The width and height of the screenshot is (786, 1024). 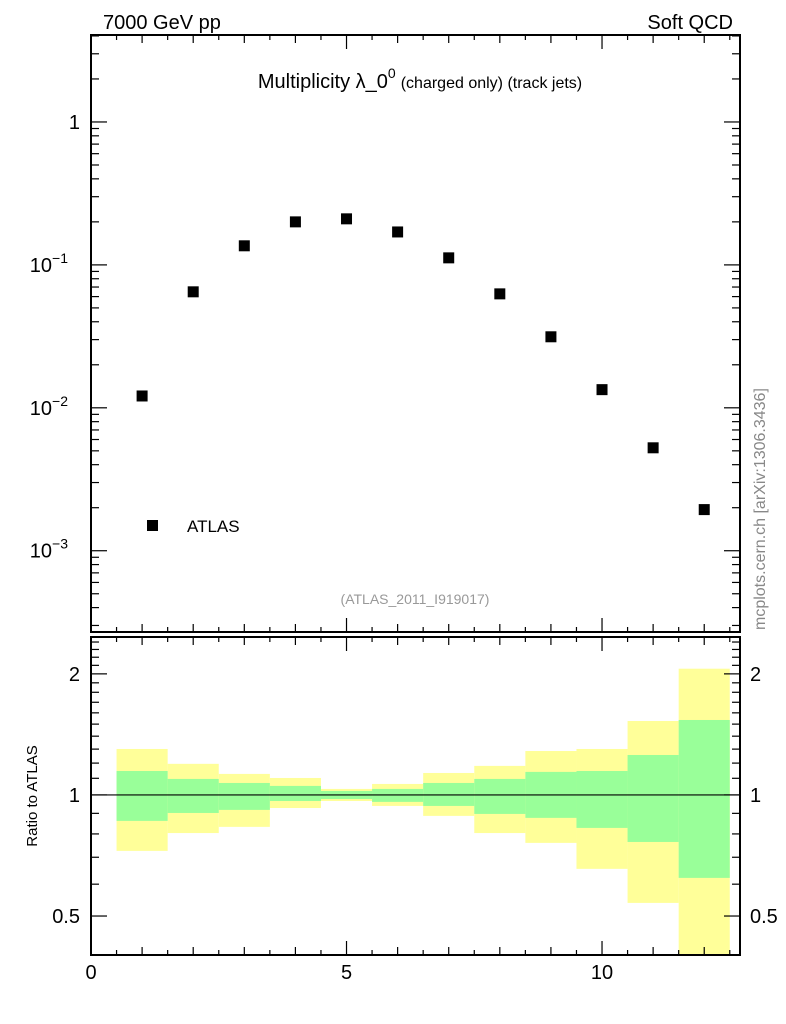 I want to click on ratio-ylabel: Ratio to ATLAS, so click(x=32, y=795).